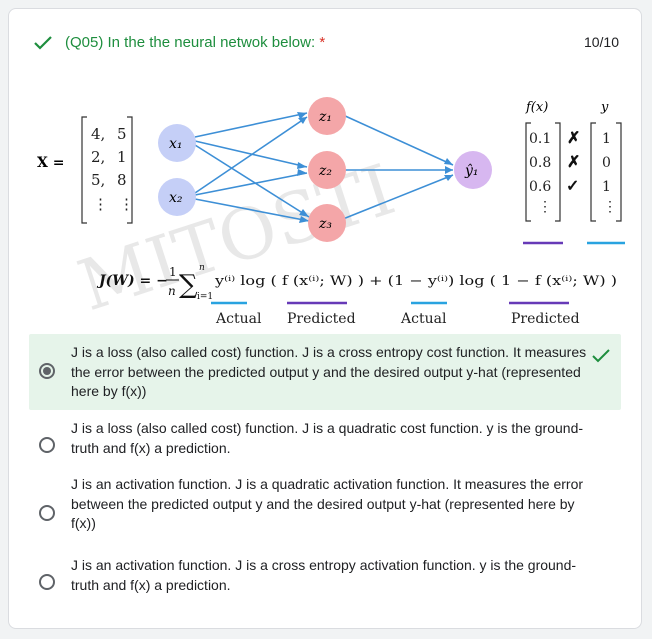 The image size is (652, 639). Describe the element at coordinates (47, 513) in the screenshot. I see `option-3-radio` at that location.